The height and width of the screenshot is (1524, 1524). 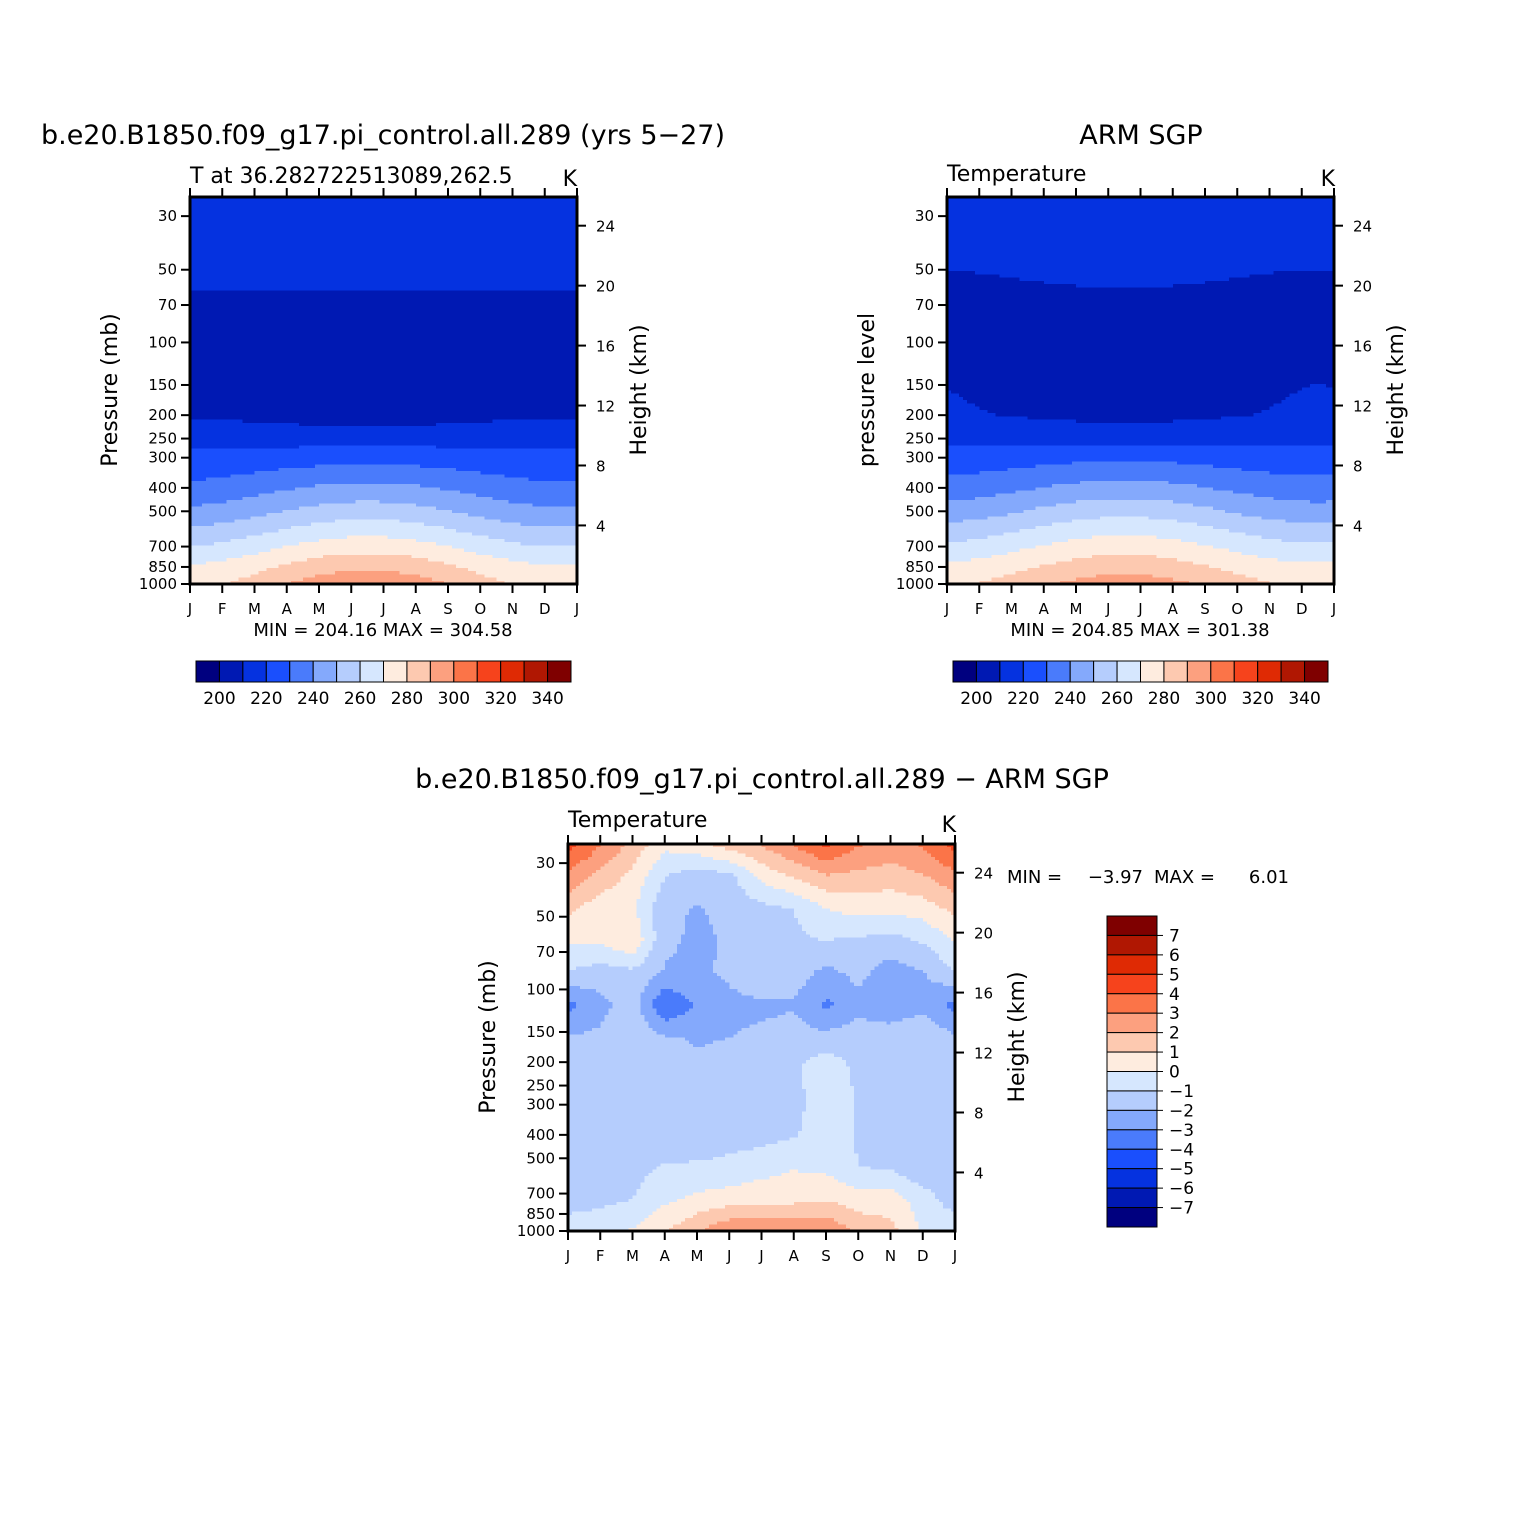 What do you see at coordinates (350, 176) in the screenshot?
I see `model-subtitle-left: T at 36.282722513089,262.5` at bounding box center [350, 176].